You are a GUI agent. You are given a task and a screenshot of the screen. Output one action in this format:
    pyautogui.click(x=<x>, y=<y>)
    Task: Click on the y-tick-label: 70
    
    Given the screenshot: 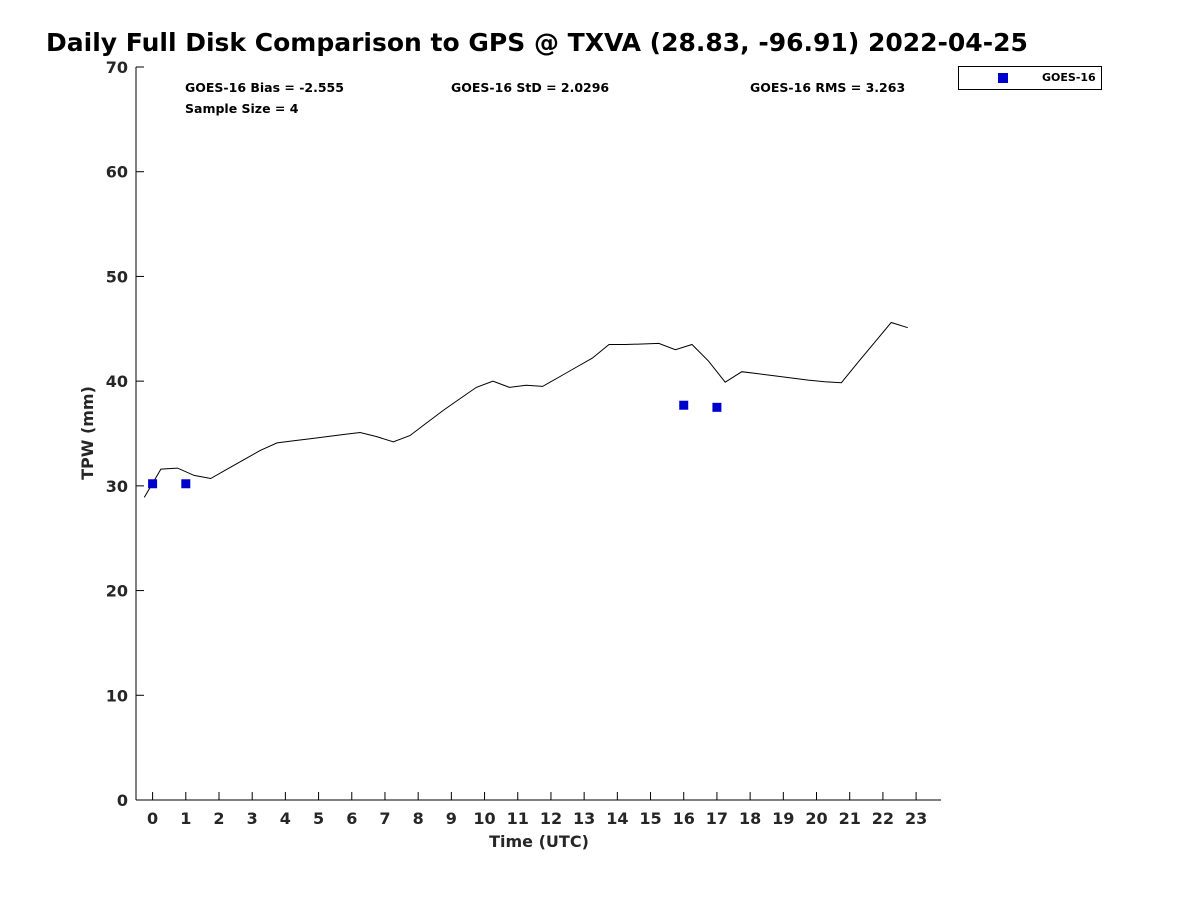 What is the action you would take?
    pyautogui.click(x=117, y=67)
    